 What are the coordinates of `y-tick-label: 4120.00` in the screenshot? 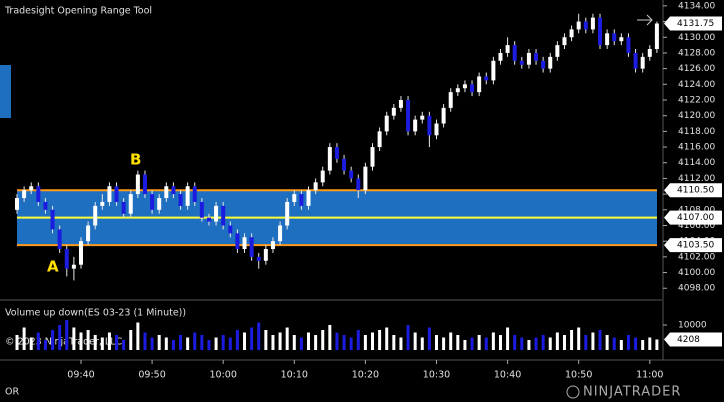 It's located at (696, 116).